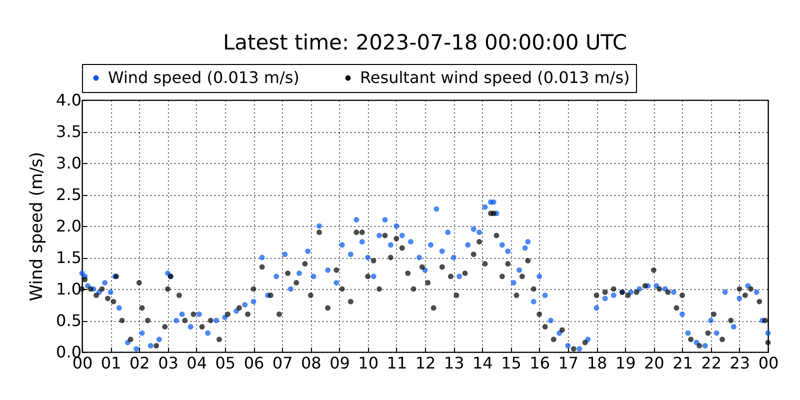  Describe the element at coordinates (69, 131) in the screenshot. I see `y-tick-label: 3.5` at that location.